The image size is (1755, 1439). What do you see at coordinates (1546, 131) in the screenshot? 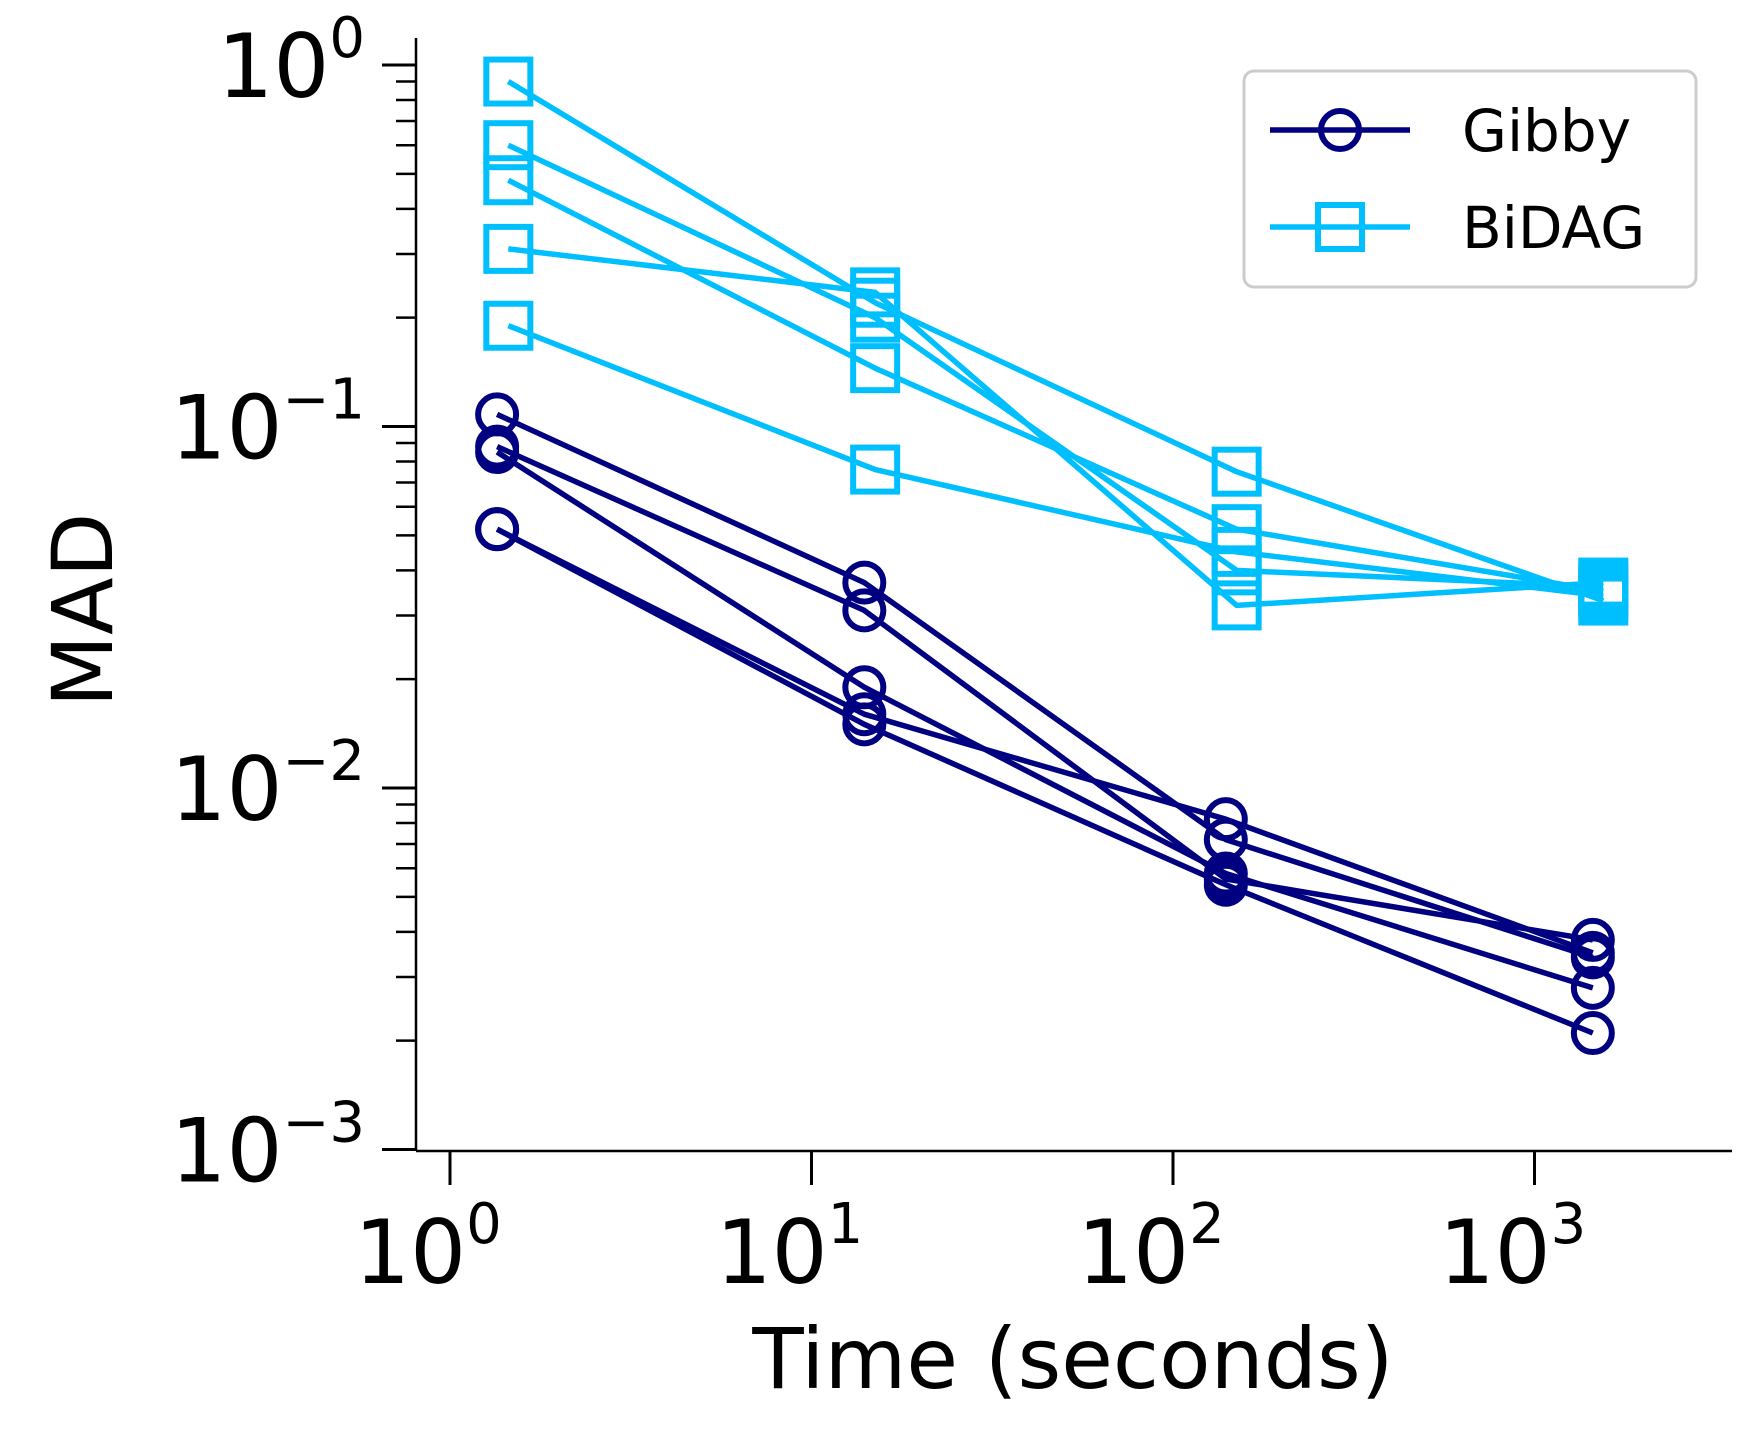
I see `legend-label: Gibby` at bounding box center [1546, 131].